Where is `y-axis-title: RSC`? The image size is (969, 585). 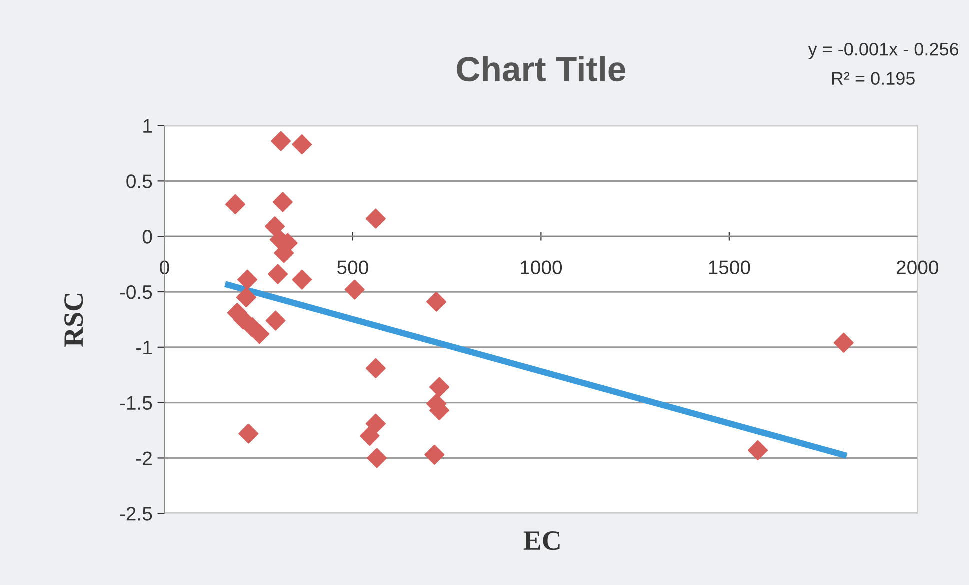
y-axis-title: RSC is located at coordinates (74, 321).